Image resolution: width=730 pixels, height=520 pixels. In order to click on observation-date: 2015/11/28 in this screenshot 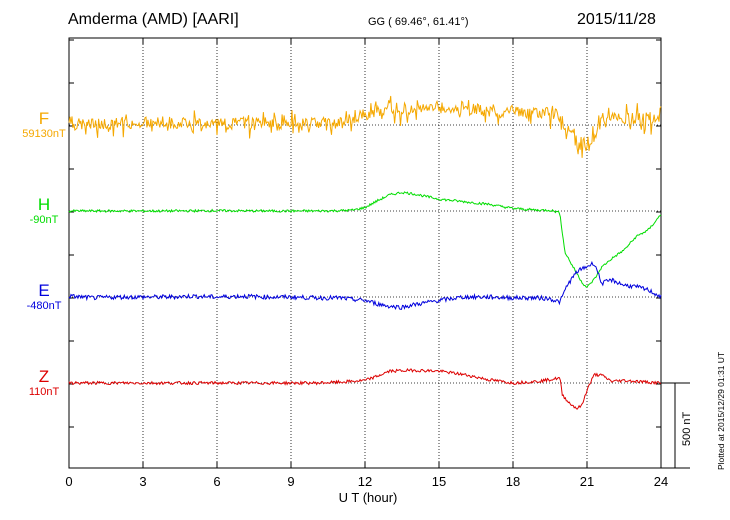, I will do `click(616, 19)`.